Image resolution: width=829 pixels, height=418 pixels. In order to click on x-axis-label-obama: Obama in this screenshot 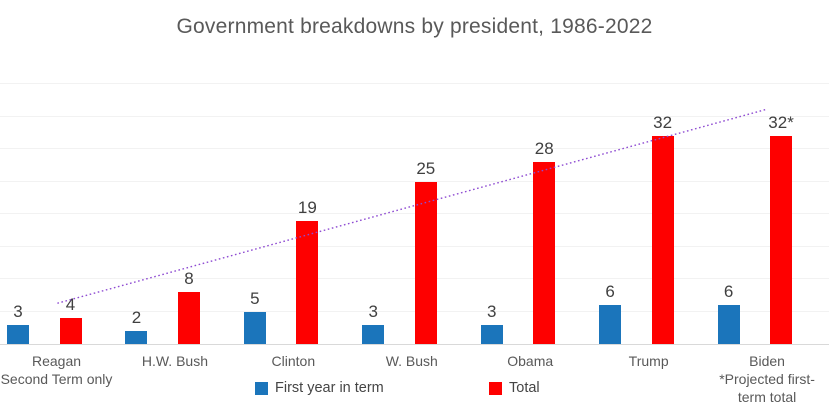, I will do `click(530, 361)`.